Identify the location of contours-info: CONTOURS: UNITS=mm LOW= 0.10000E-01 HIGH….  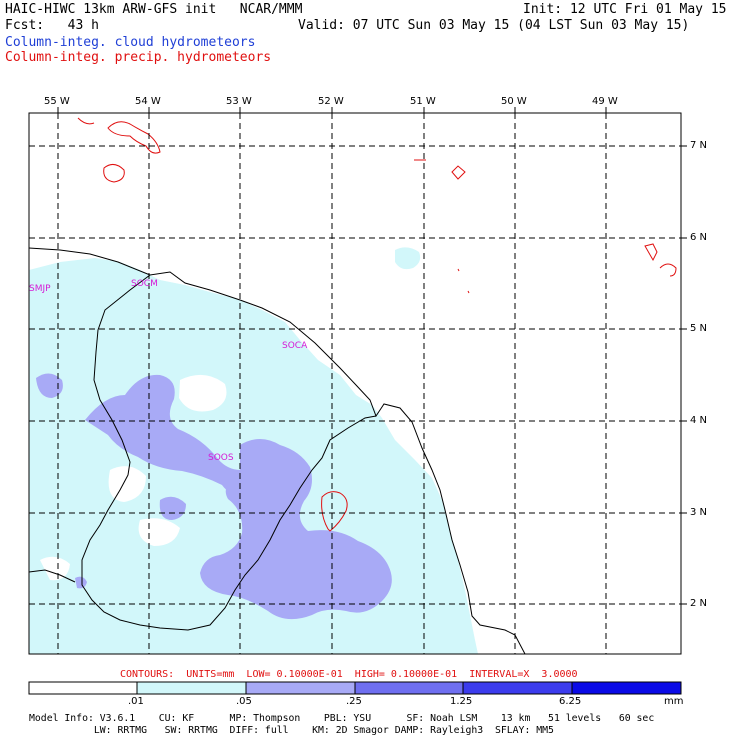
(349, 674).